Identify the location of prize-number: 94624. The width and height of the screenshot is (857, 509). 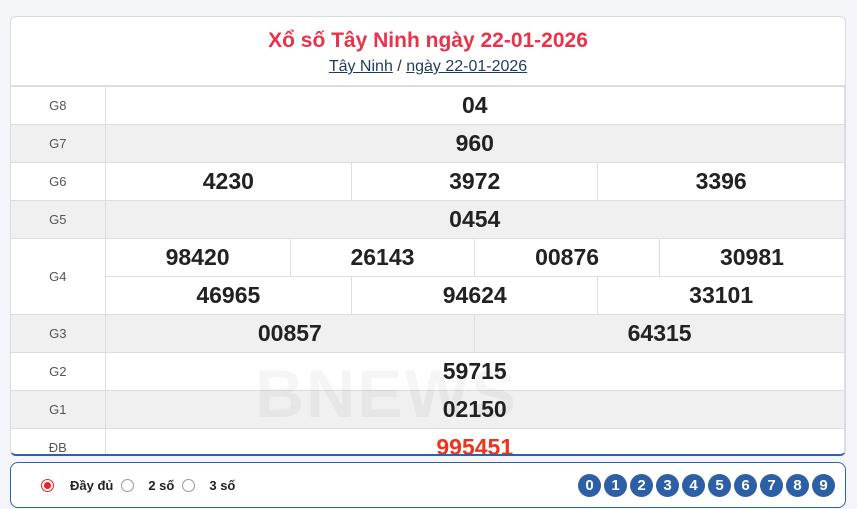
(474, 295).